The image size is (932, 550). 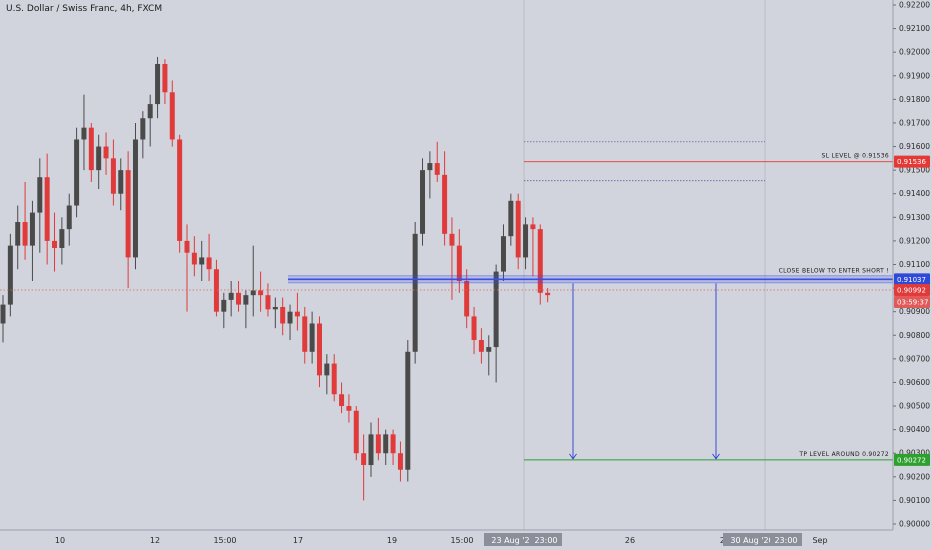 What do you see at coordinates (912, 301) in the screenshot?
I see `countdown-box` at bounding box center [912, 301].